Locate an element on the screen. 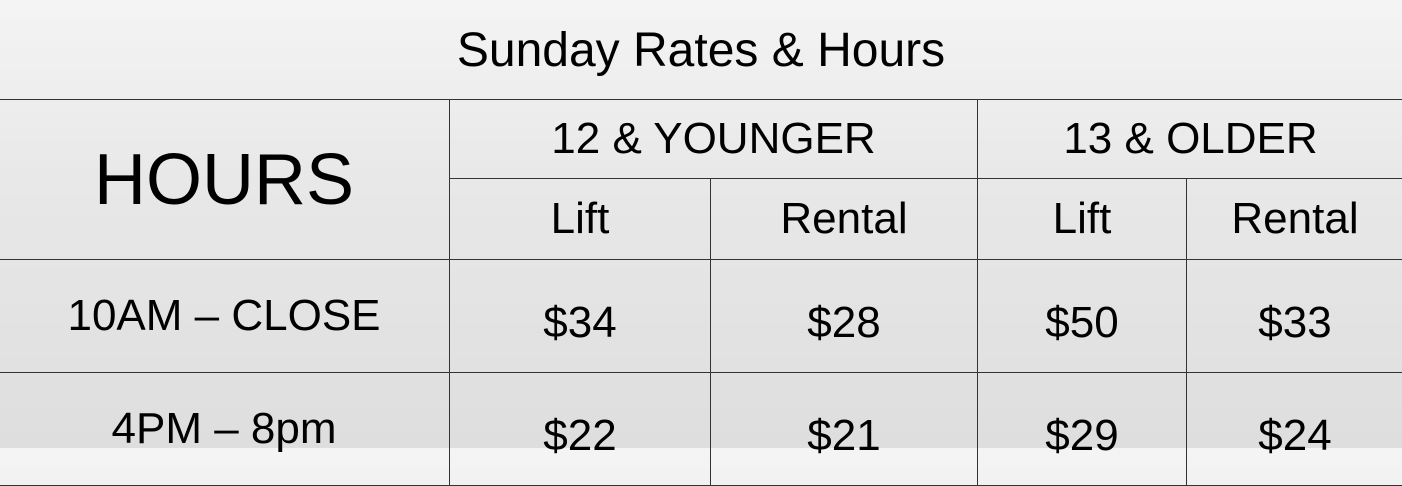 The width and height of the screenshot is (1402, 486). price-cell: $29 is located at coordinates (1082, 429).